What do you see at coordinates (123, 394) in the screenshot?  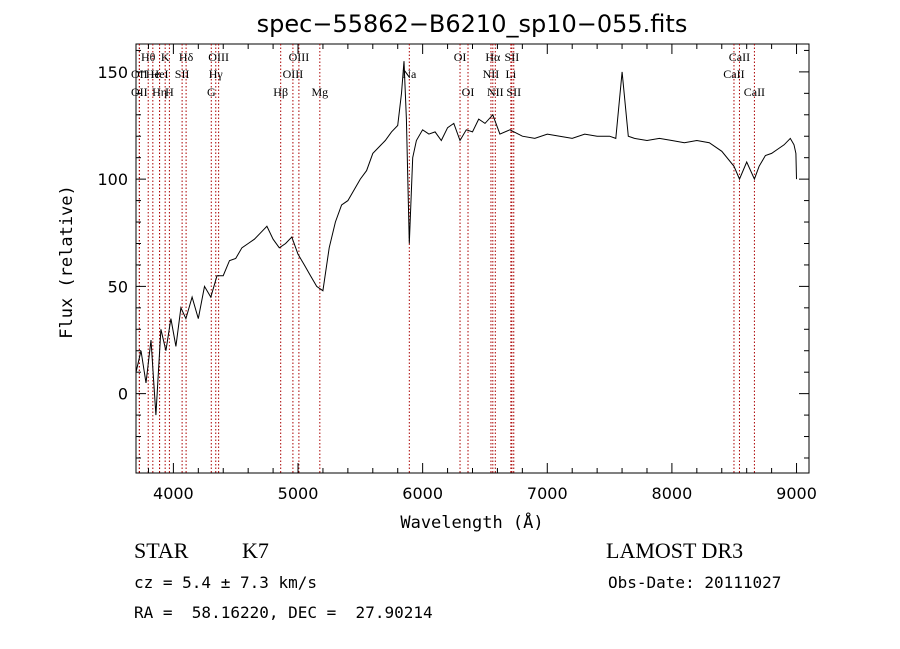 I see `y-tick-label: 0` at bounding box center [123, 394].